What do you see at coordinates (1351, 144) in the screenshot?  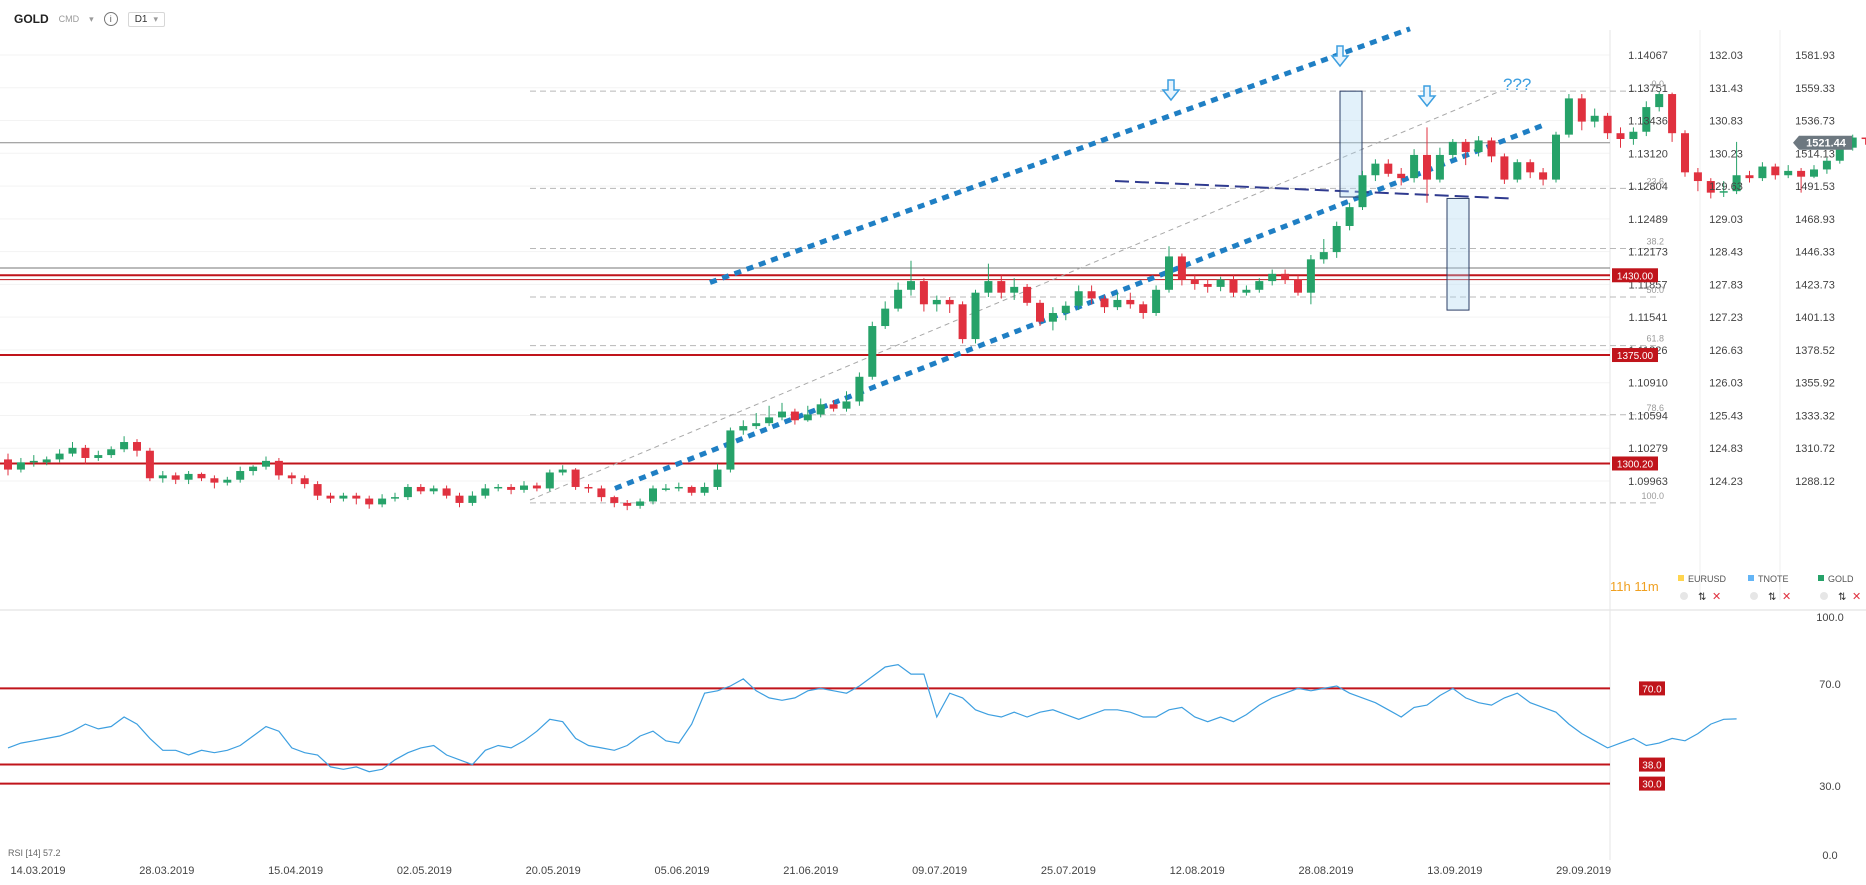 I see `highlight-box` at bounding box center [1351, 144].